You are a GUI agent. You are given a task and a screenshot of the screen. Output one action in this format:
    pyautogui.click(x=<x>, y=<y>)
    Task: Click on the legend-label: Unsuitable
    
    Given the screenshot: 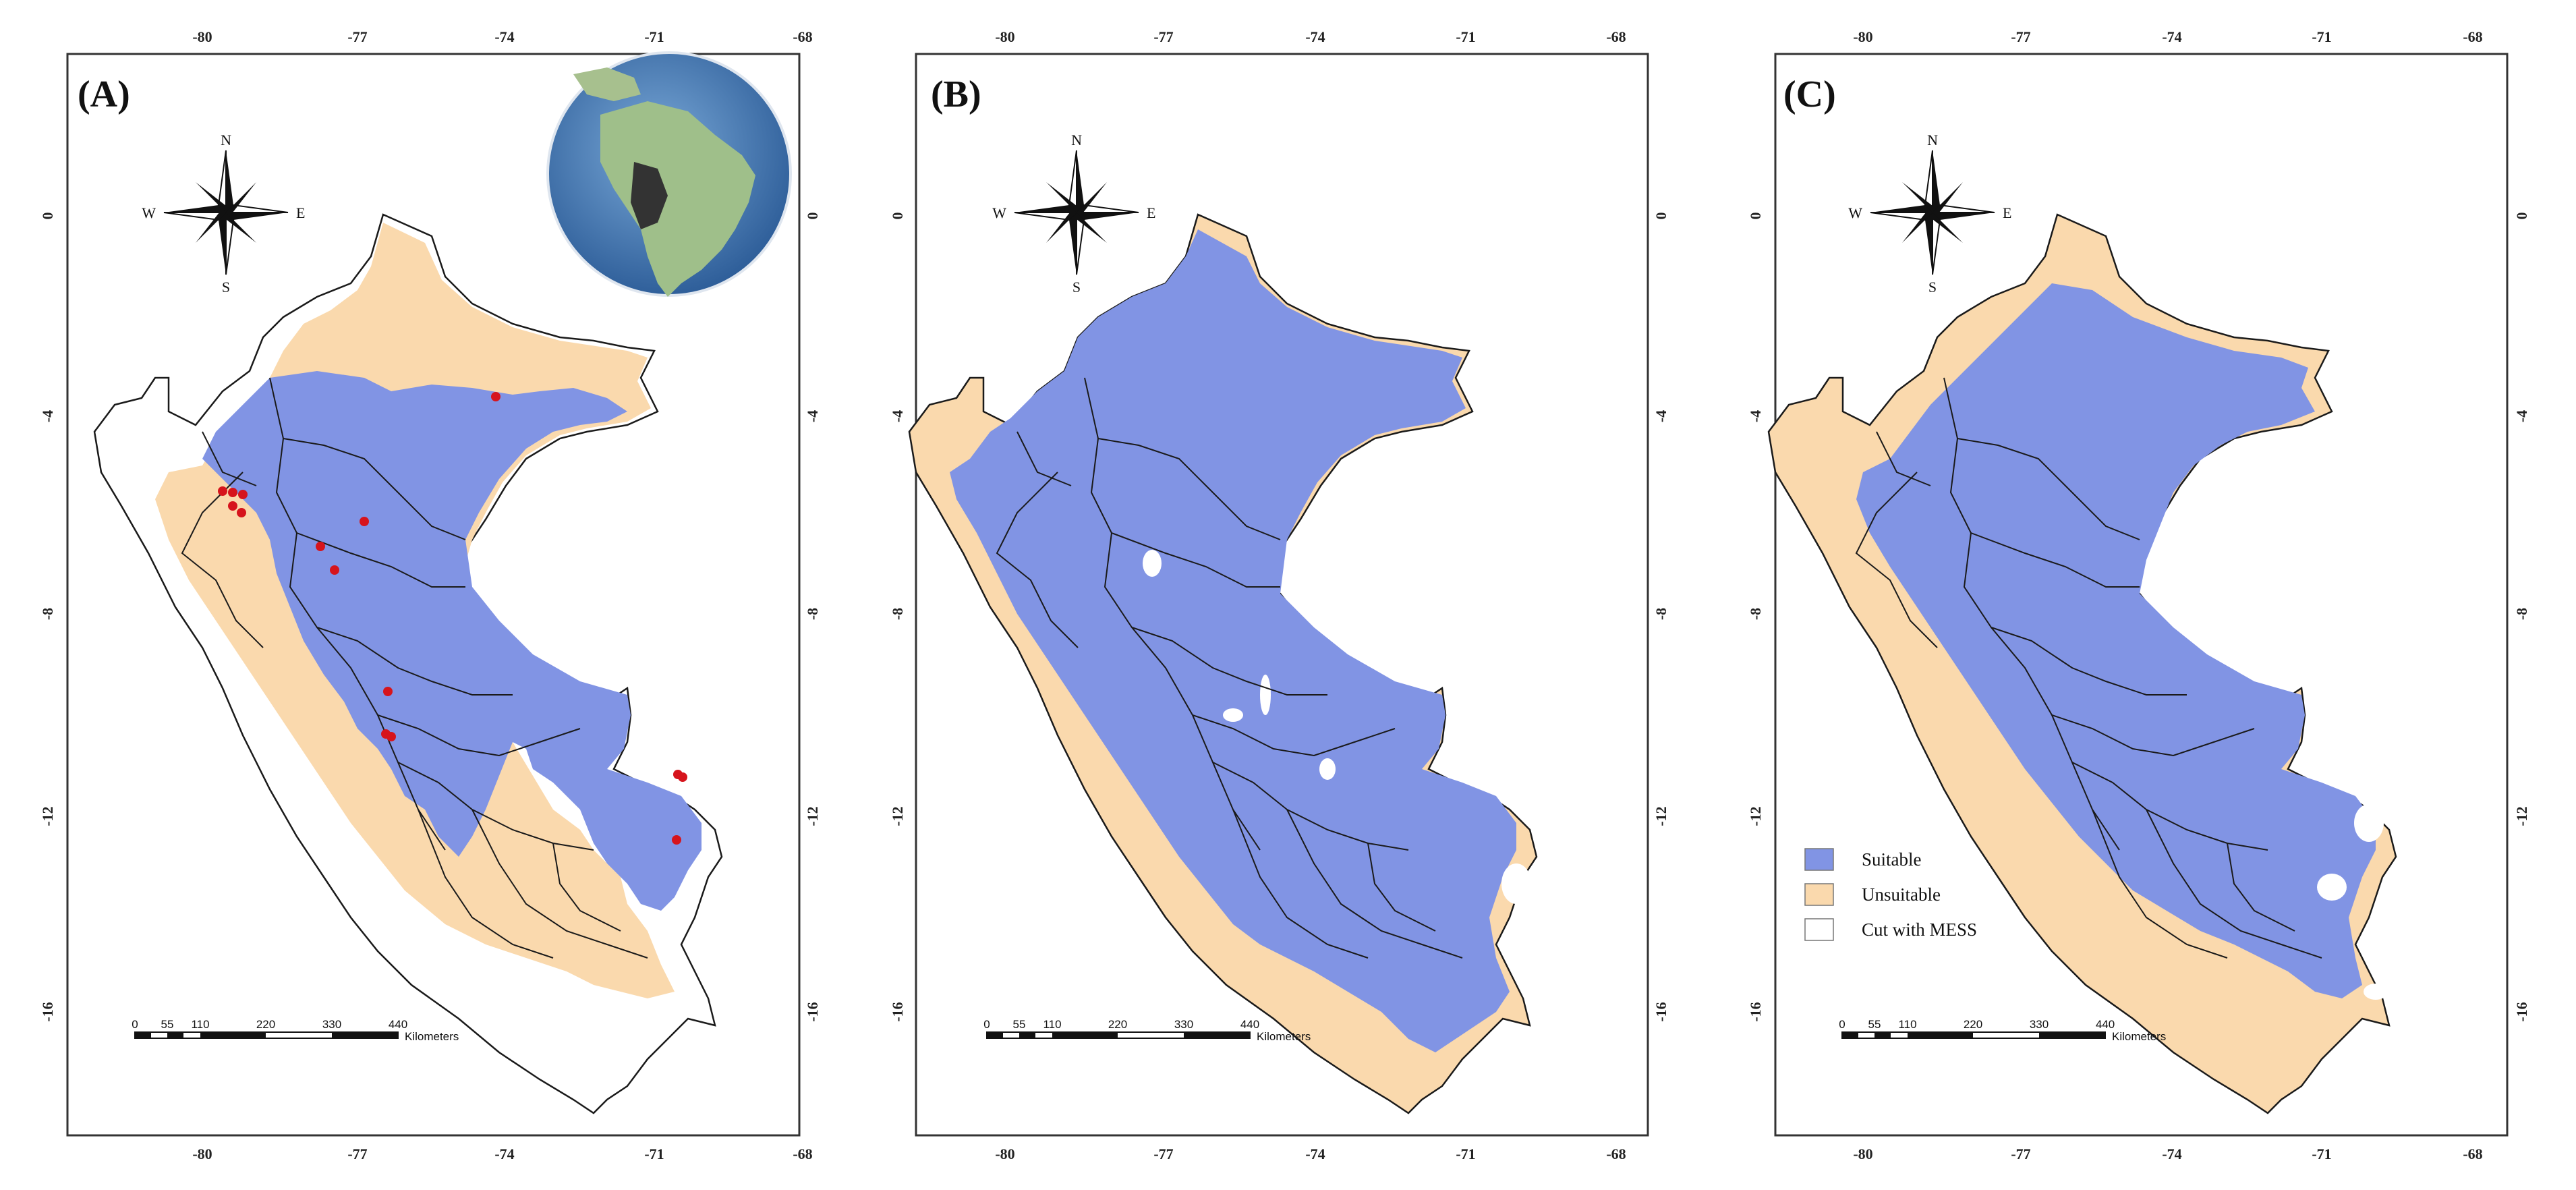 What is the action you would take?
    pyautogui.click(x=1901, y=895)
    